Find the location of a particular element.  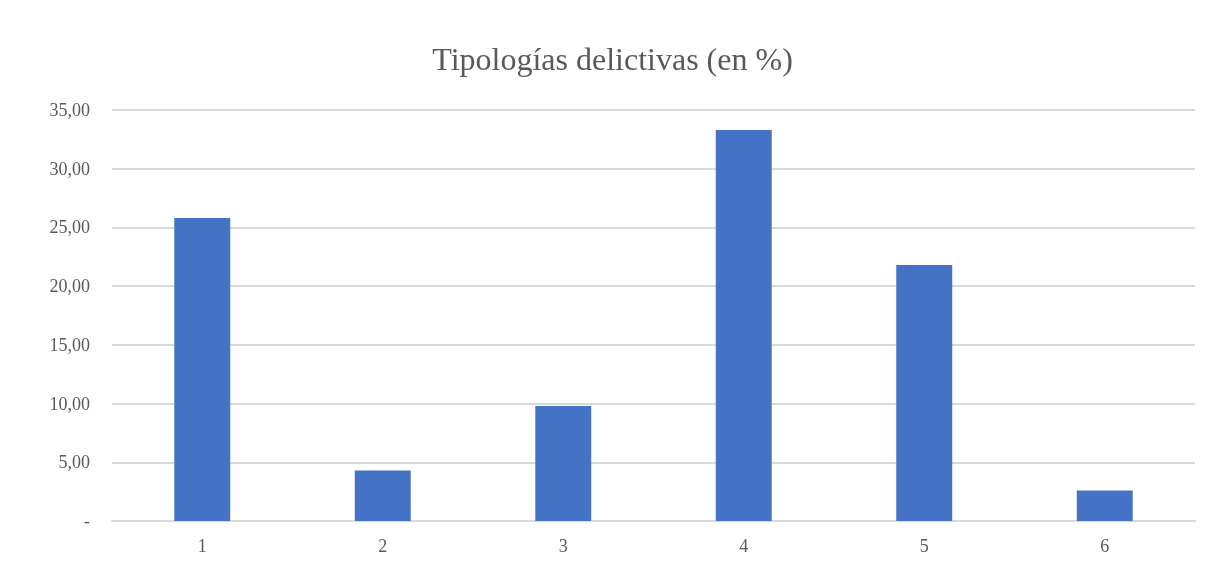

y-tick-label: 30,00 is located at coordinates (69, 168).